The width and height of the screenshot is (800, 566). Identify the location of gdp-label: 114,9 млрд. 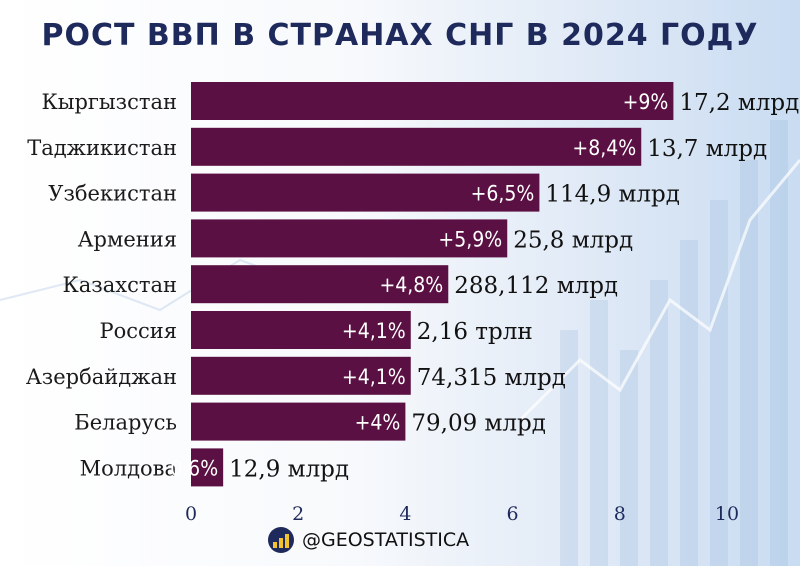
(612, 195).